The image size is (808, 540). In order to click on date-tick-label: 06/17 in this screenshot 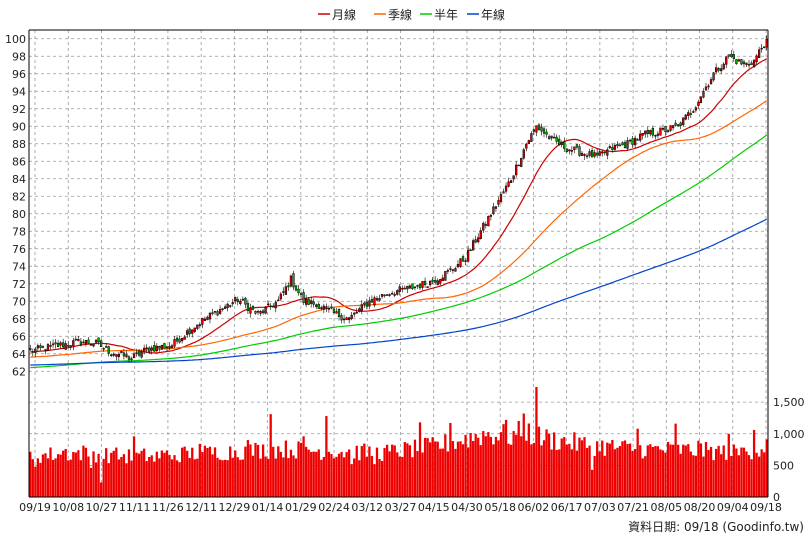, I will do `click(567, 507)`.